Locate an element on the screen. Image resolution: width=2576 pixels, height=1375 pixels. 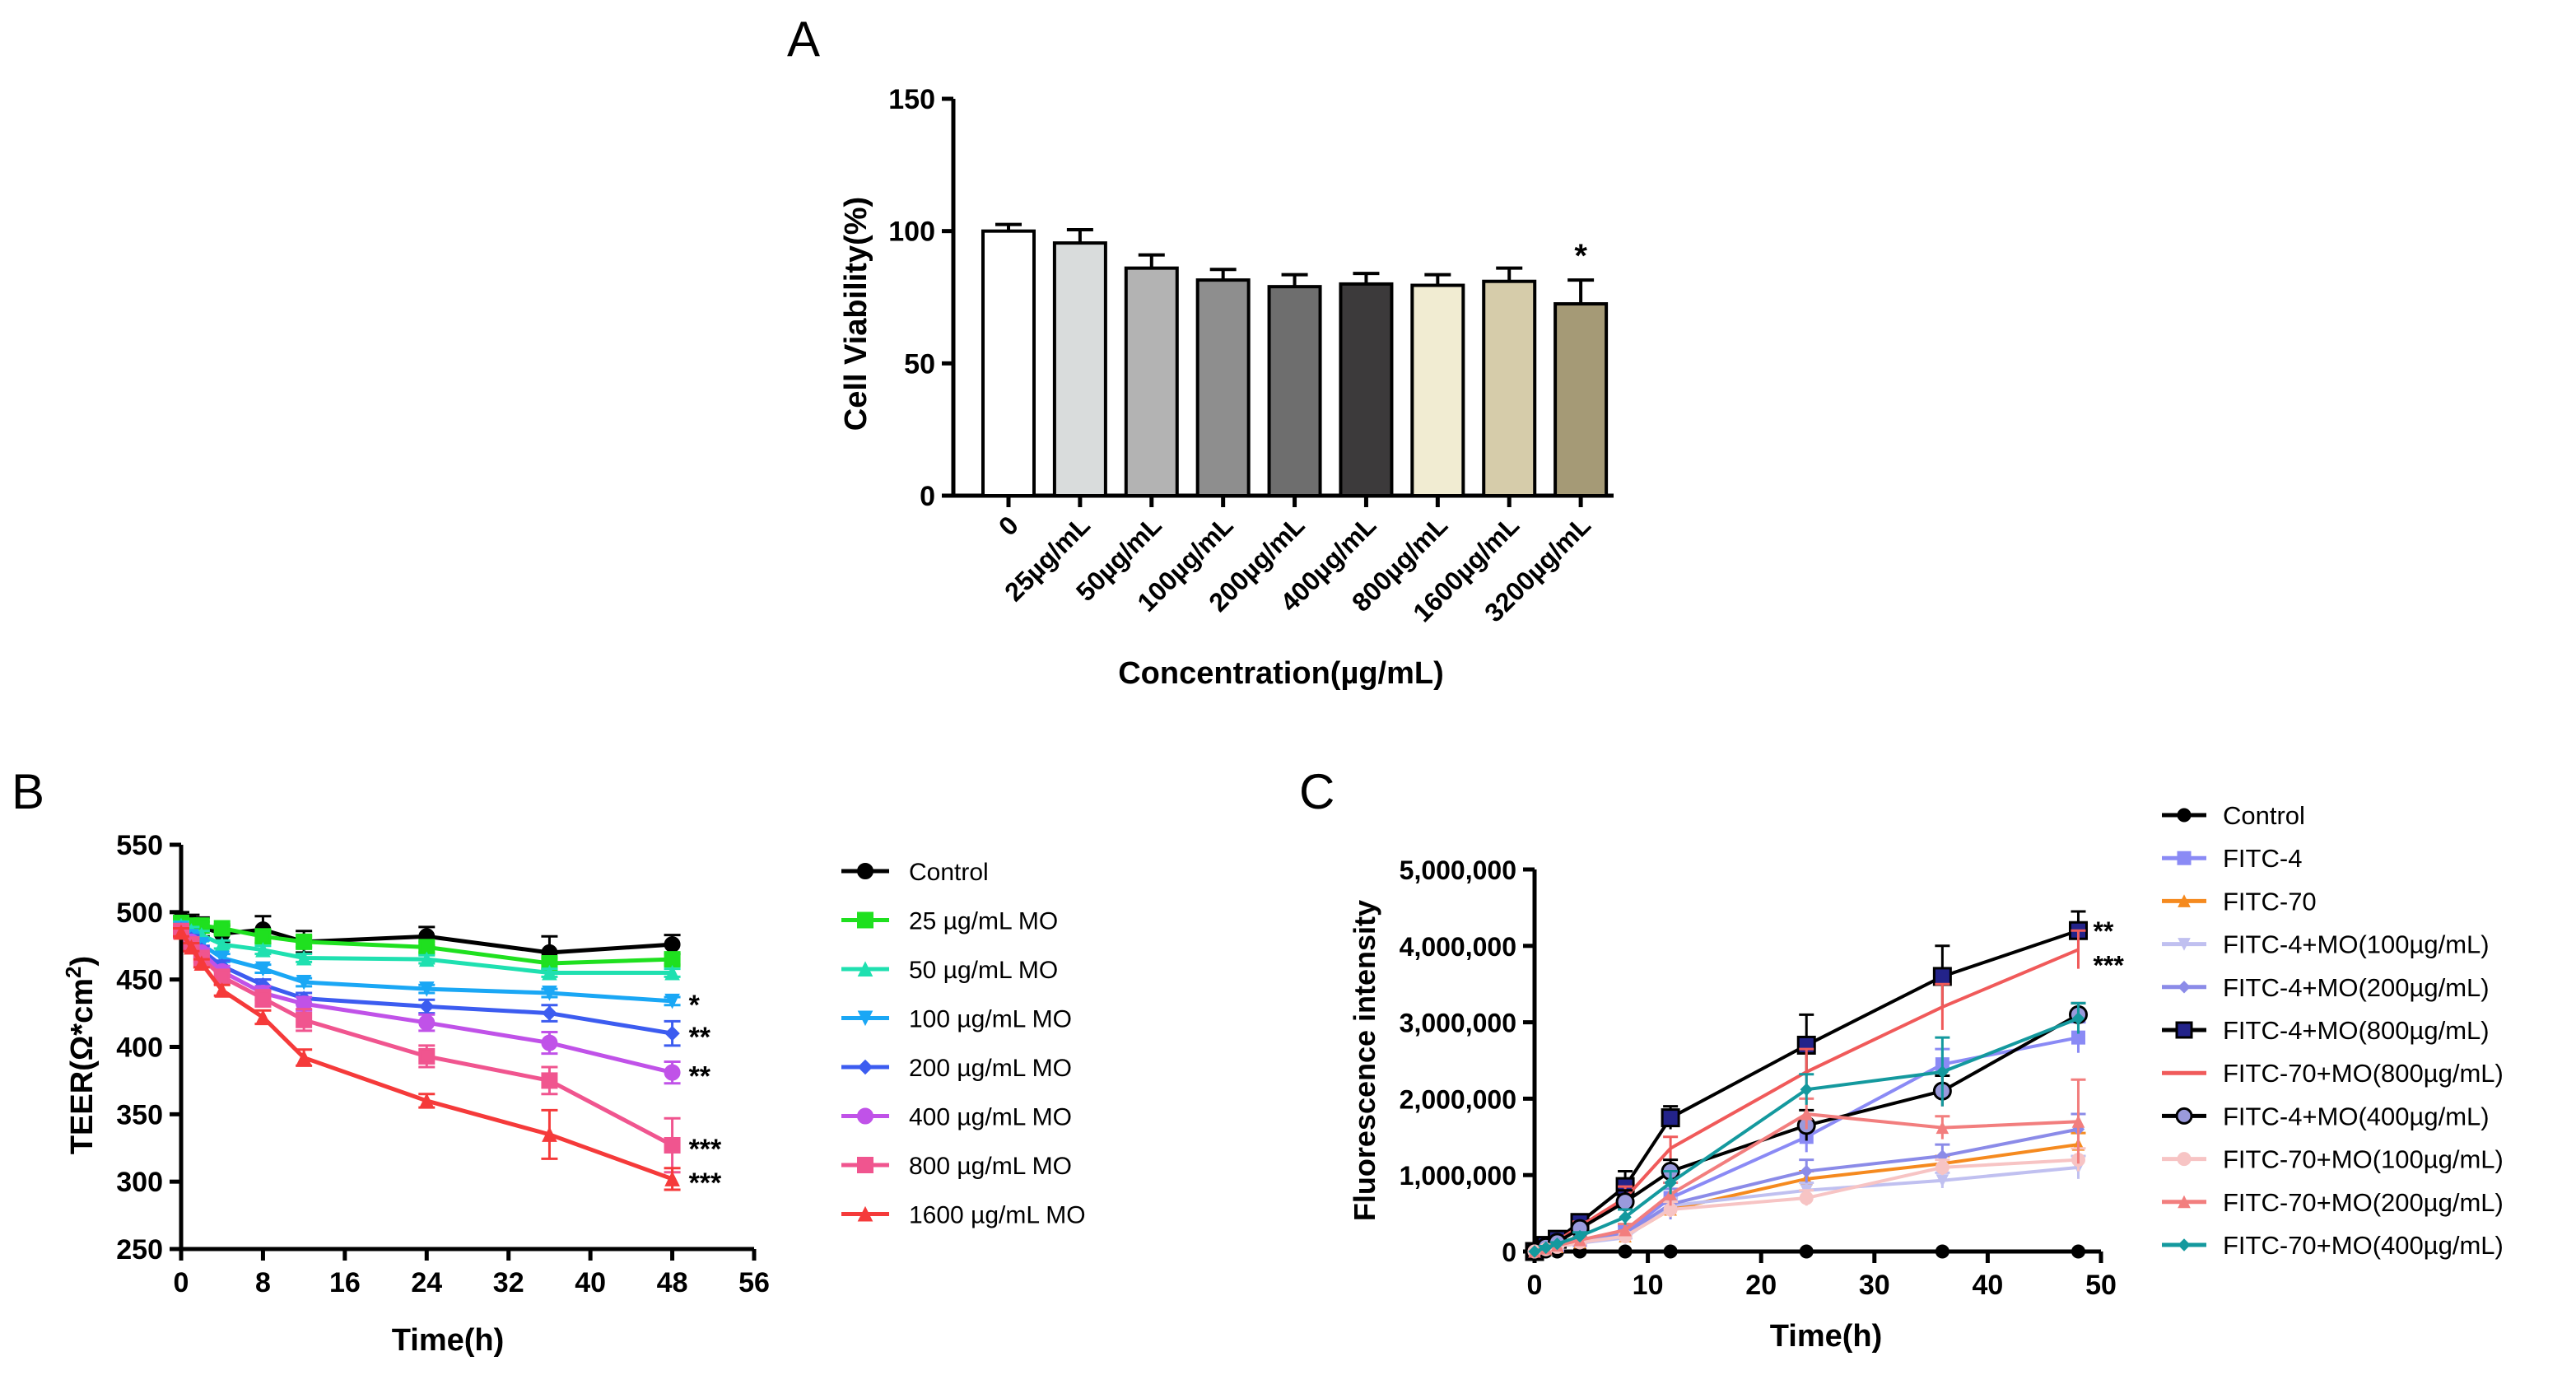
legend-label: 400 µg/mL MO is located at coordinates (990, 1117).